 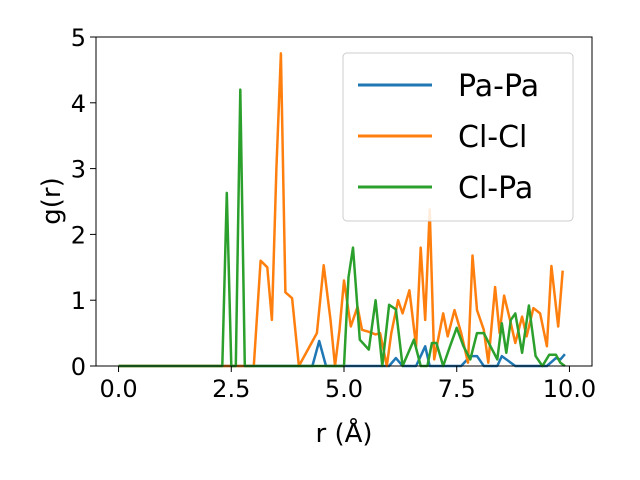 I want to click on legend-box, so click(x=458, y=137).